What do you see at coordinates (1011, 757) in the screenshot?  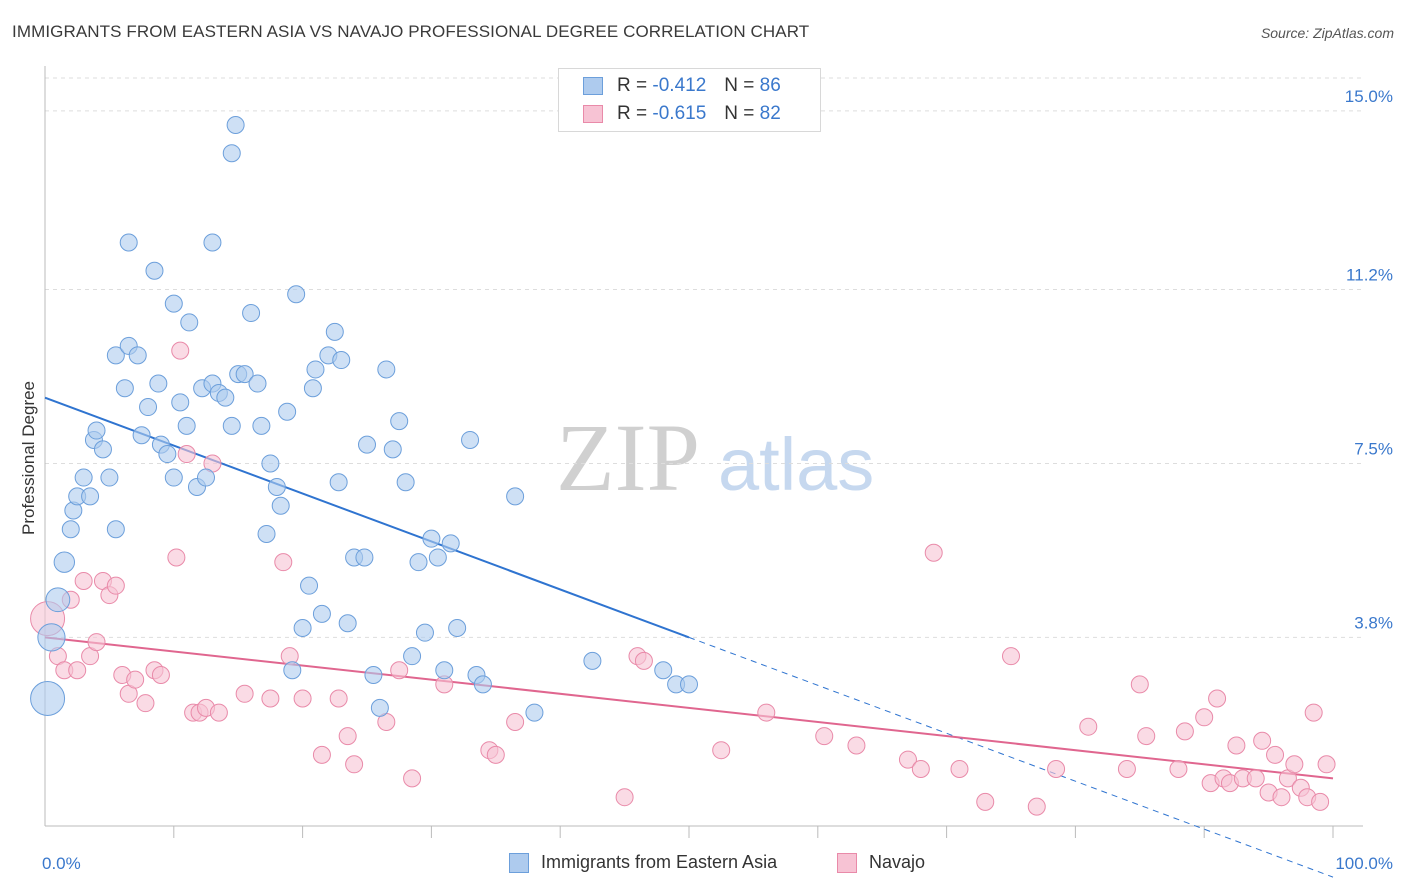 I see `trendline-eastern-asia-extension` at bounding box center [1011, 757].